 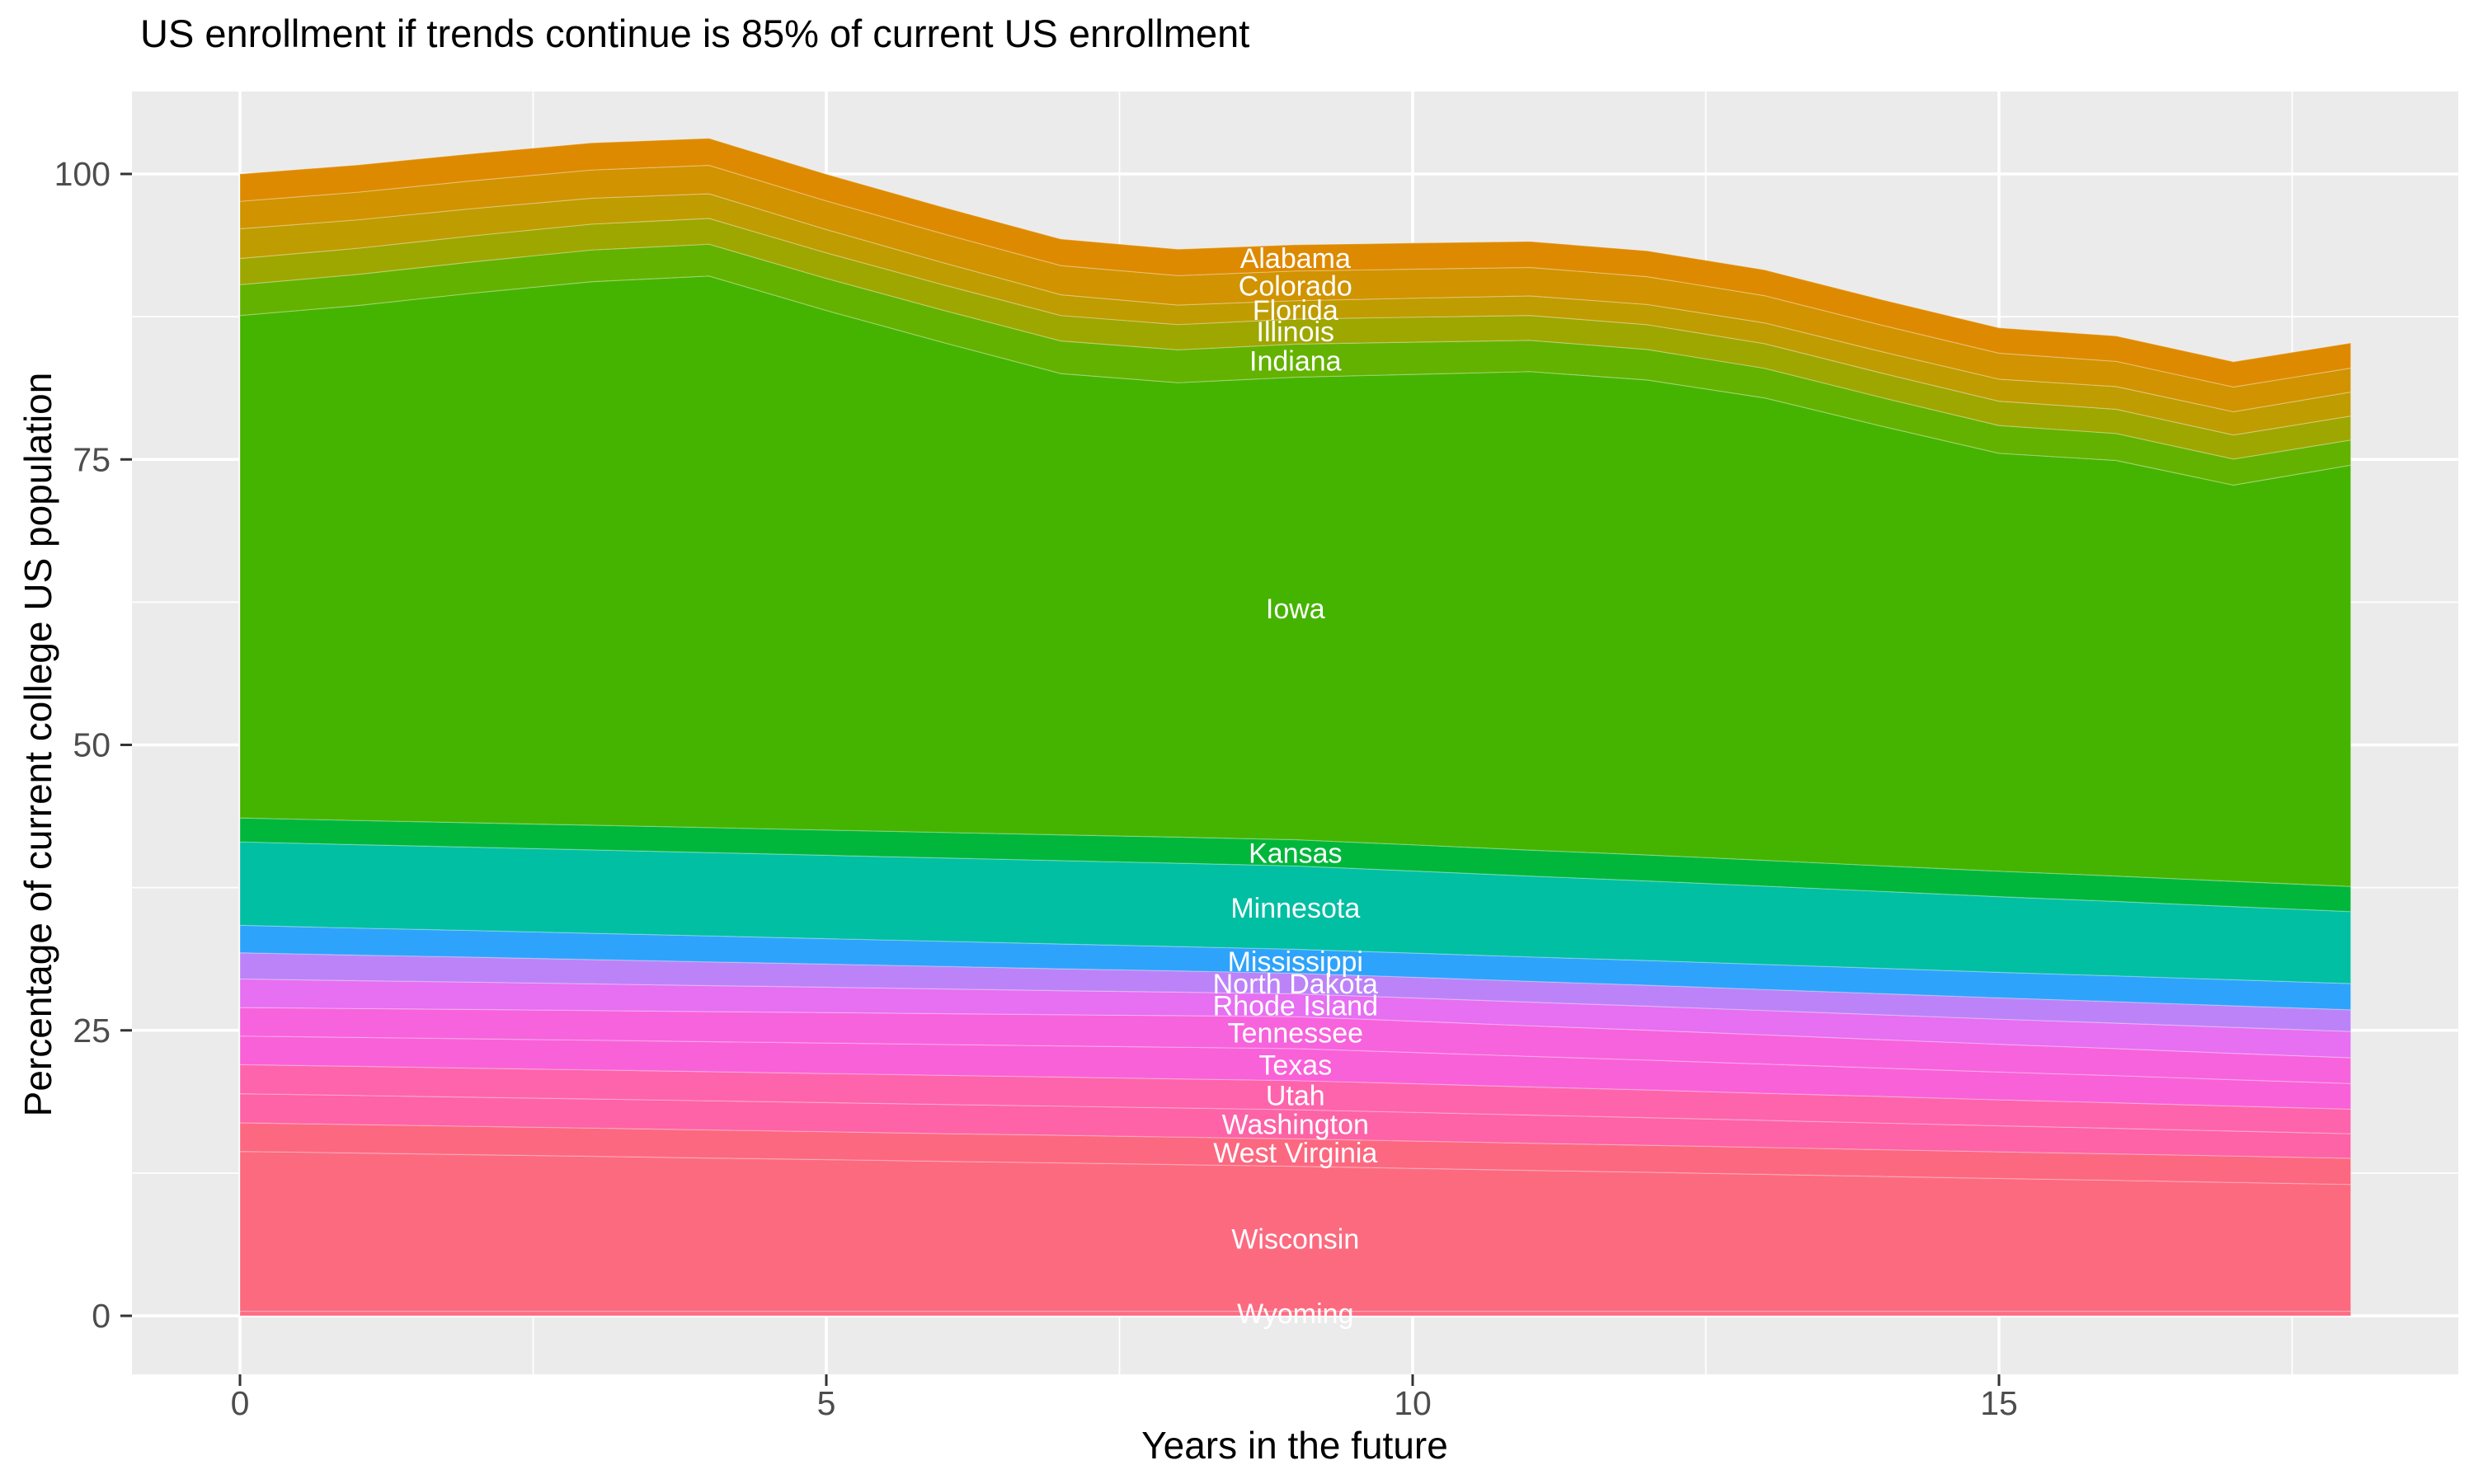 What do you see at coordinates (1295, 287) in the screenshot?
I see `state-label-colorado: Colorado` at bounding box center [1295, 287].